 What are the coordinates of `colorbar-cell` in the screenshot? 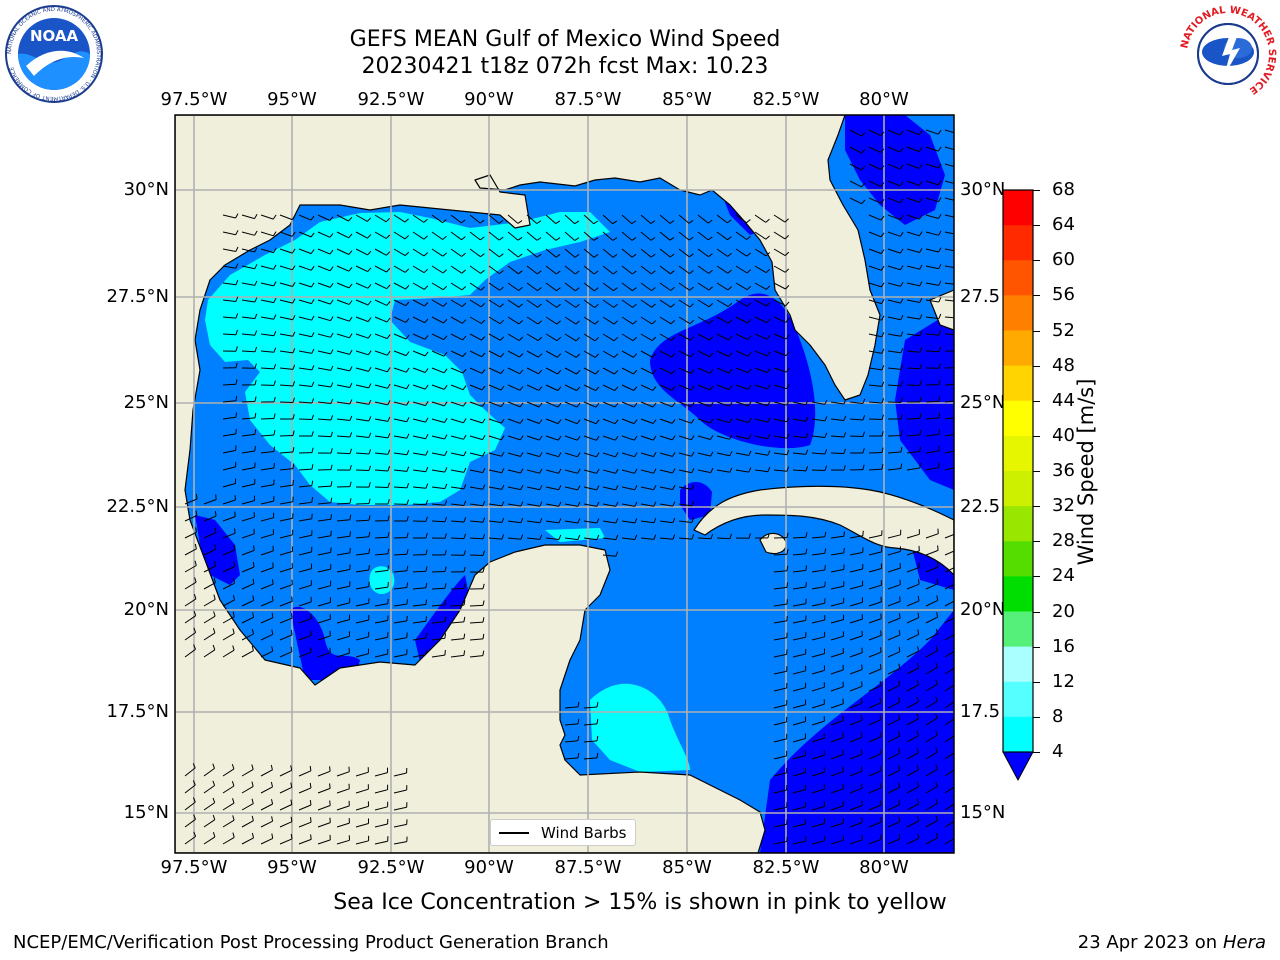 It's located at (1018, 243).